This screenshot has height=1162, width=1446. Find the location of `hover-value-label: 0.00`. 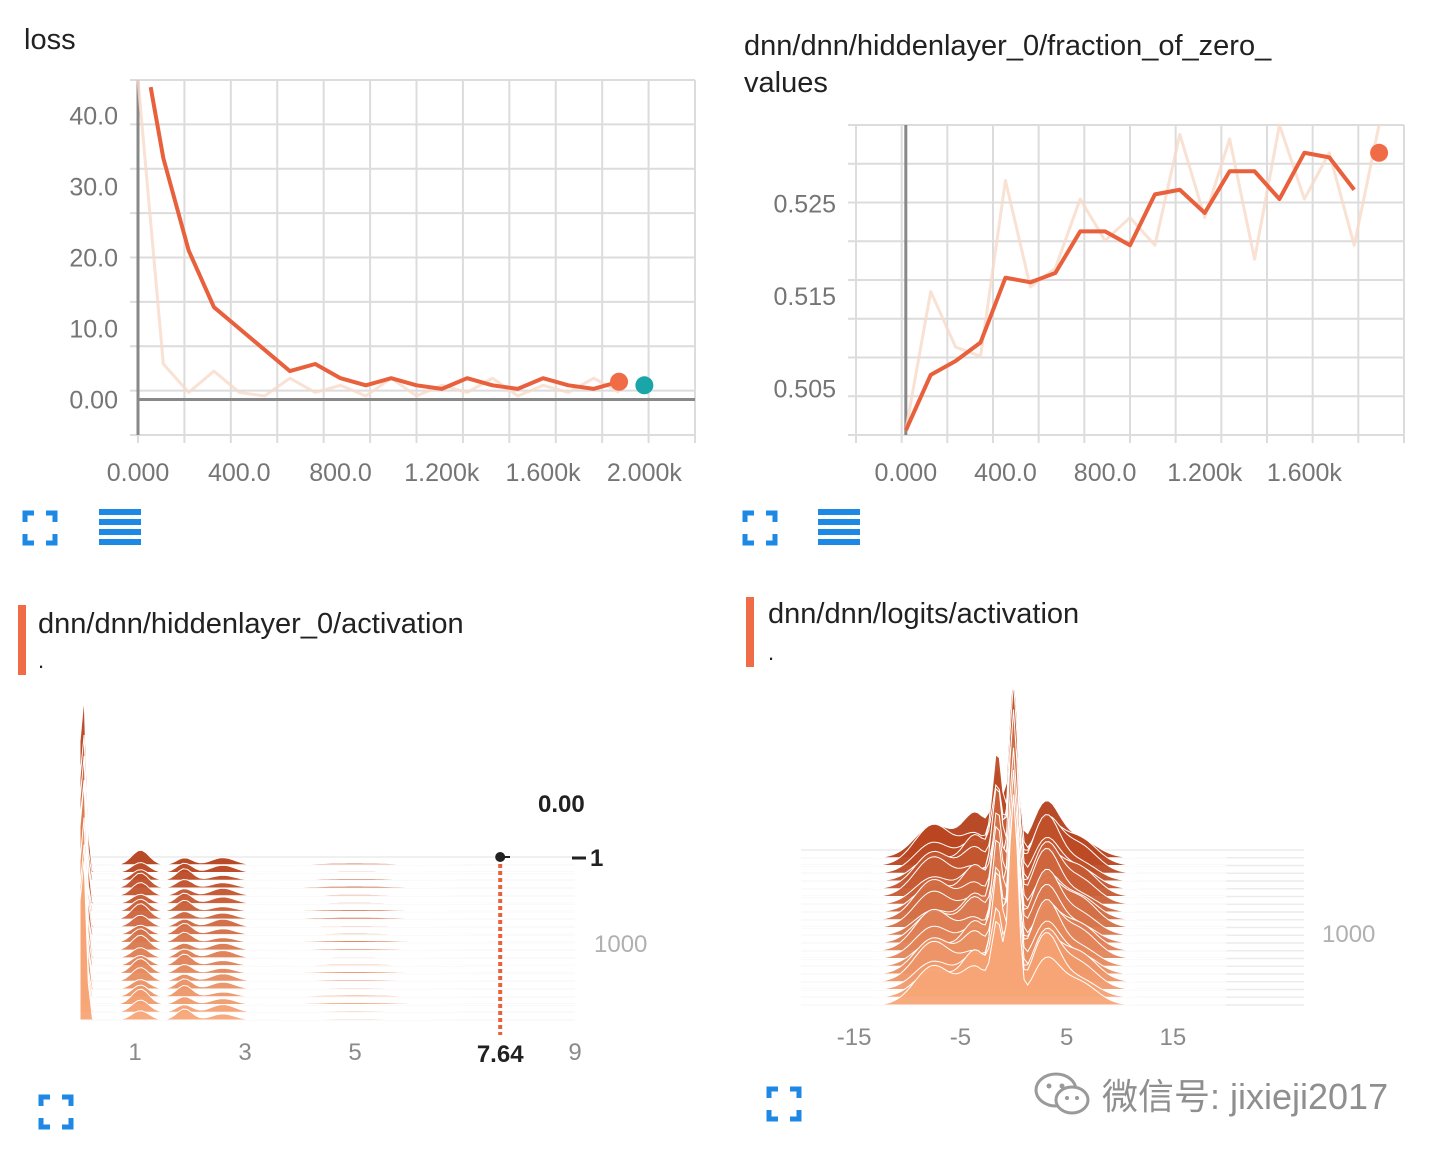

hover-value-label: 0.00 is located at coordinates (561, 804).